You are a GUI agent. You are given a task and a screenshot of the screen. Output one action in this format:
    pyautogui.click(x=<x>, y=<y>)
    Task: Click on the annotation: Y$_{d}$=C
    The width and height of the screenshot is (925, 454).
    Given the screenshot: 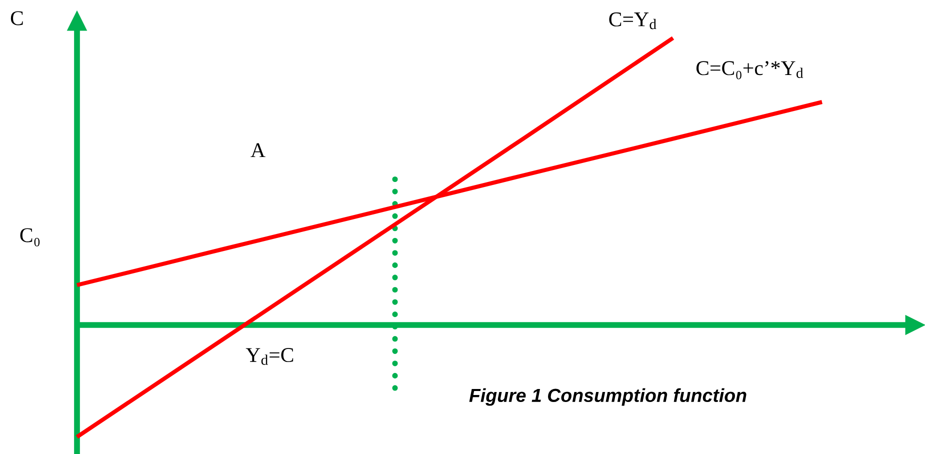 What is the action you would take?
    pyautogui.click(x=270, y=356)
    